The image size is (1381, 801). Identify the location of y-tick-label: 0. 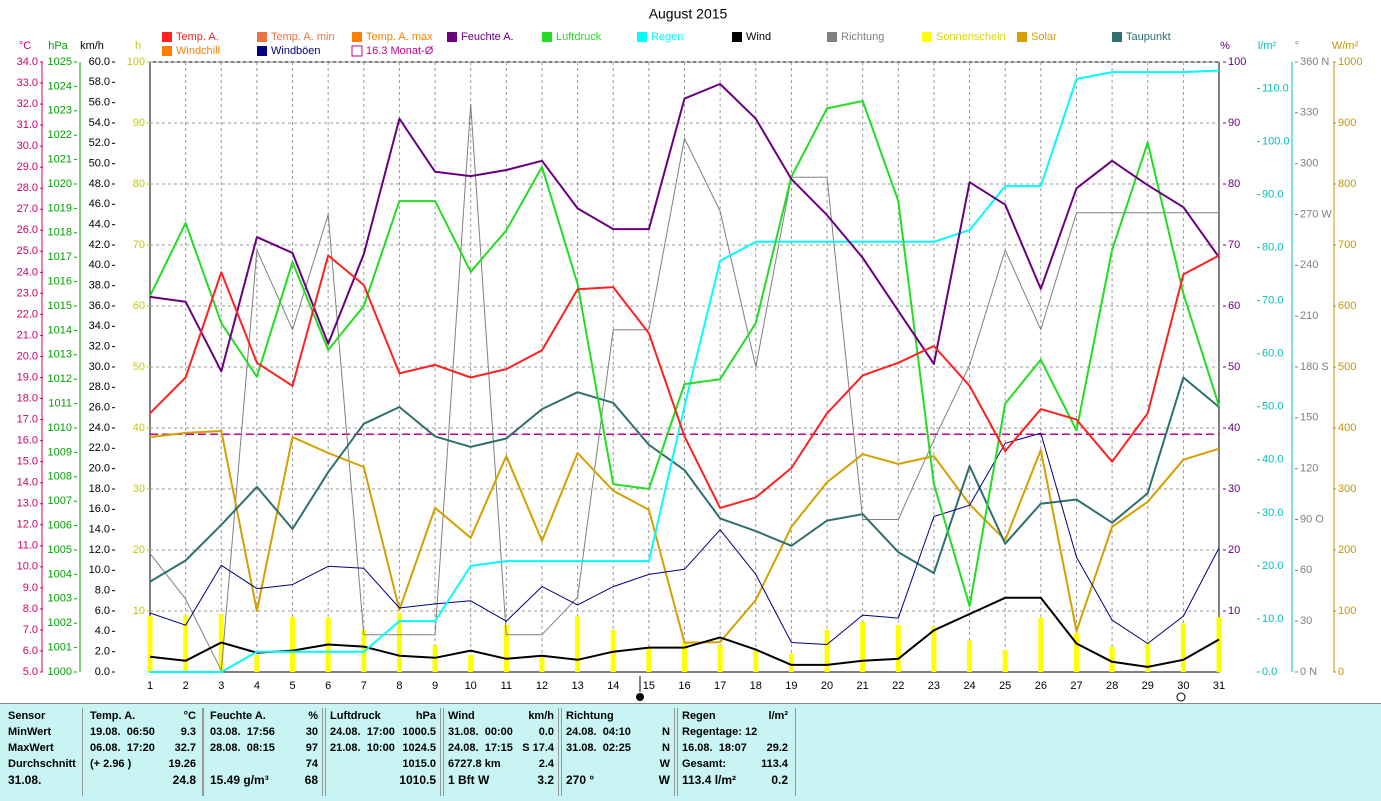
(1341, 672).